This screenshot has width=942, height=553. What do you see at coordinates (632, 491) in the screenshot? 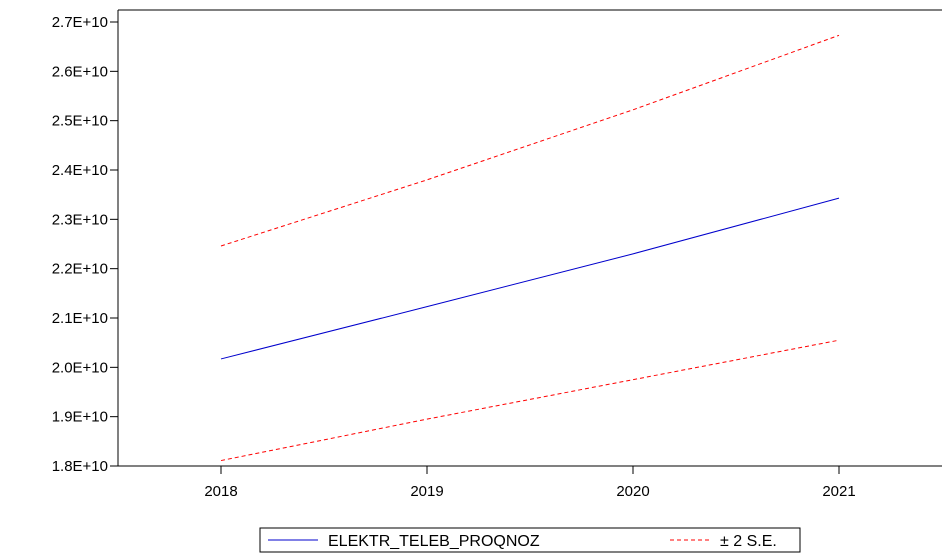
I see `x-tick-label: 2020` at bounding box center [632, 491].